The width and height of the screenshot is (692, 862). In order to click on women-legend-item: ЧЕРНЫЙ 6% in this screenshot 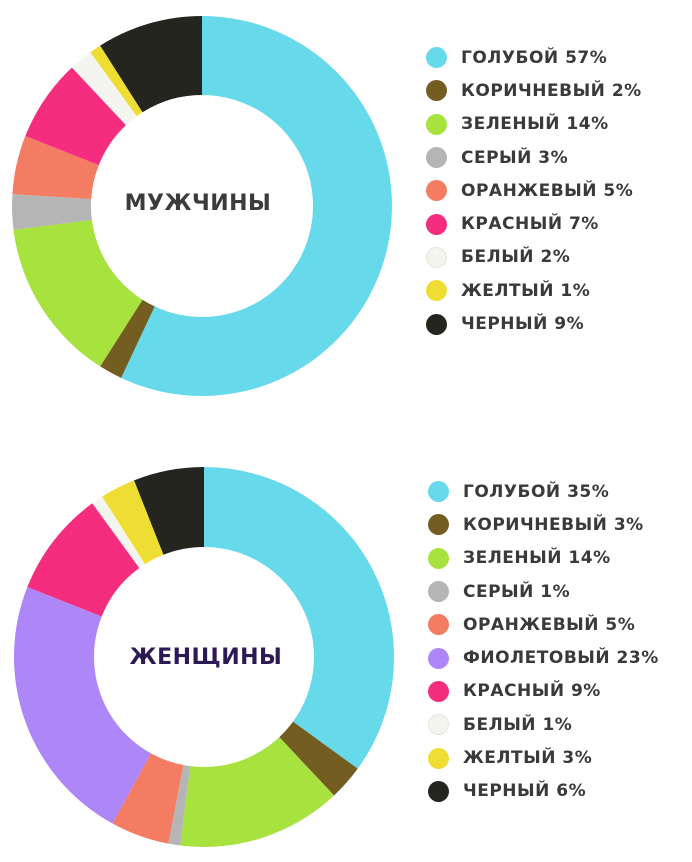, I will do `click(543, 791)`.